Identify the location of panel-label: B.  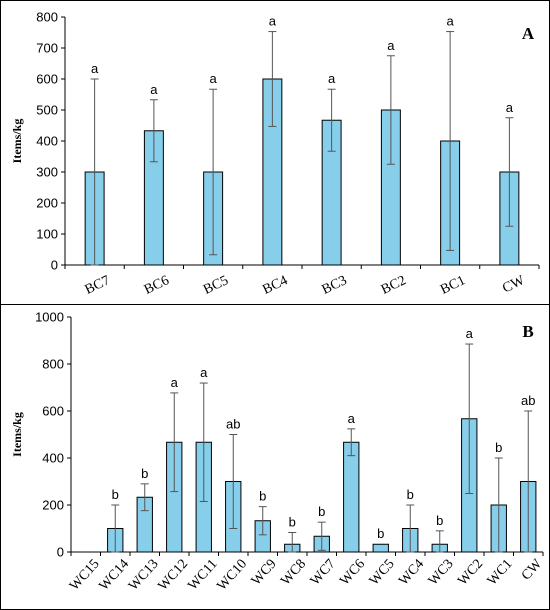
(527, 331).